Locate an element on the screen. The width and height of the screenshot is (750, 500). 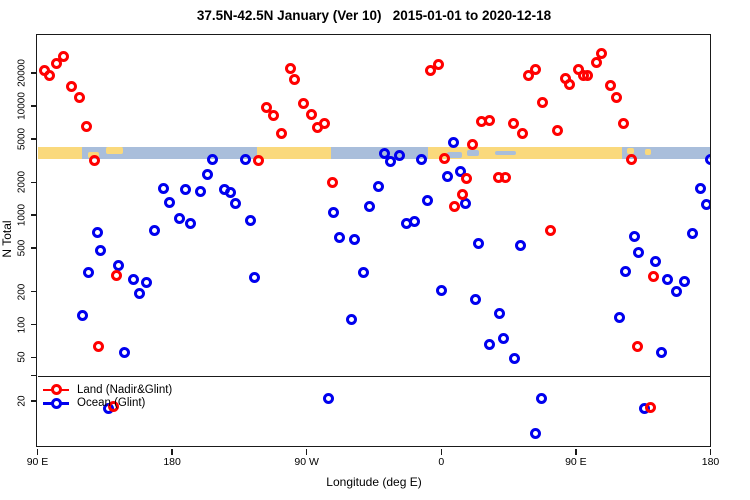
band-patch-land is located at coordinates (630, 151).